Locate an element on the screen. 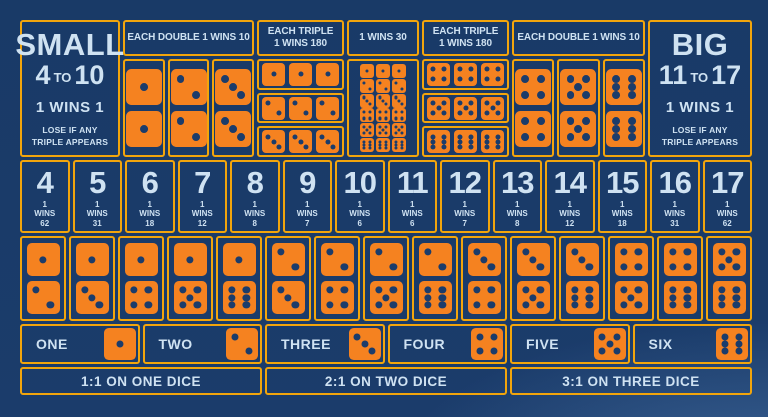  bet-total-15: 15 1 WINS 18 is located at coordinates (622, 196).